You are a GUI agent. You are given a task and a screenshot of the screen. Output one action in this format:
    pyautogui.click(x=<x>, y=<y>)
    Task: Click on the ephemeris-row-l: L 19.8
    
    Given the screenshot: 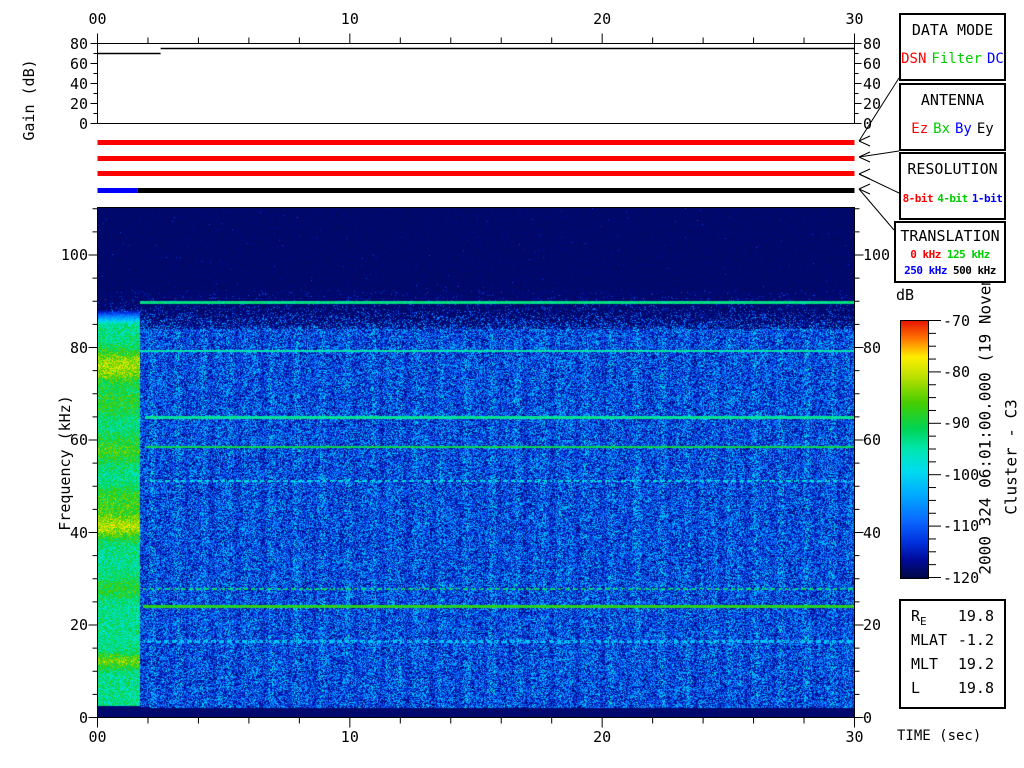 What is the action you would take?
    pyautogui.click(x=952, y=691)
    